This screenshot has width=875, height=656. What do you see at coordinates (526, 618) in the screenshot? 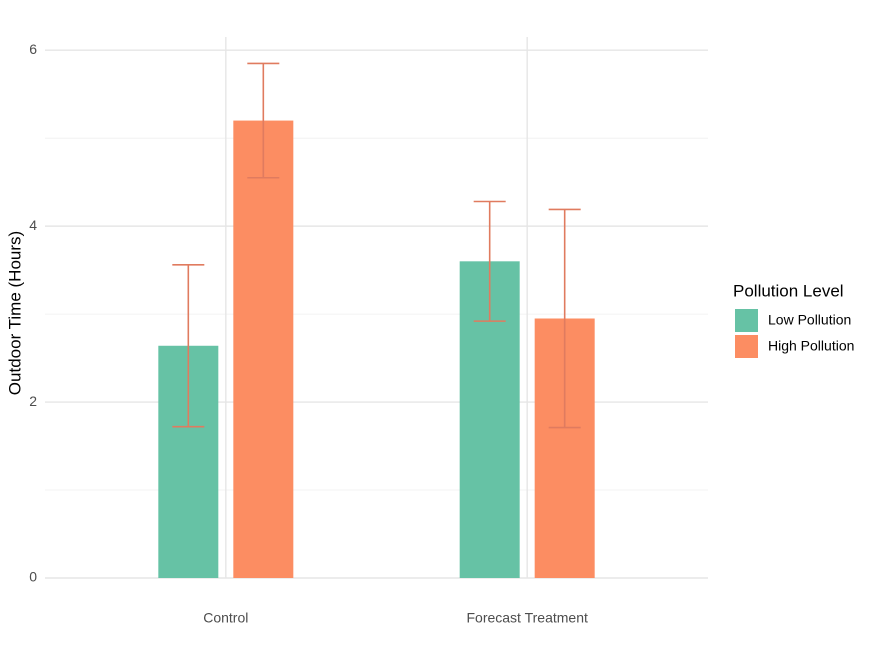
I see `x-tick-label: Forecast Treatment` at bounding box center [526, 618].